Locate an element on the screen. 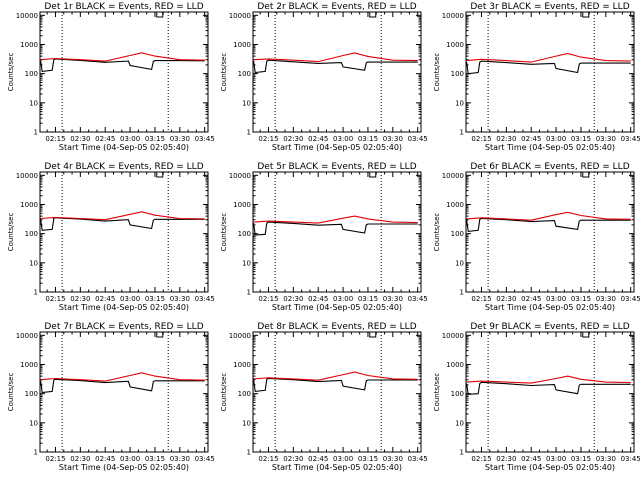 This screenshot has height=480, width=640. y-tick-label: 10000 is located at coordinates (27, 176).